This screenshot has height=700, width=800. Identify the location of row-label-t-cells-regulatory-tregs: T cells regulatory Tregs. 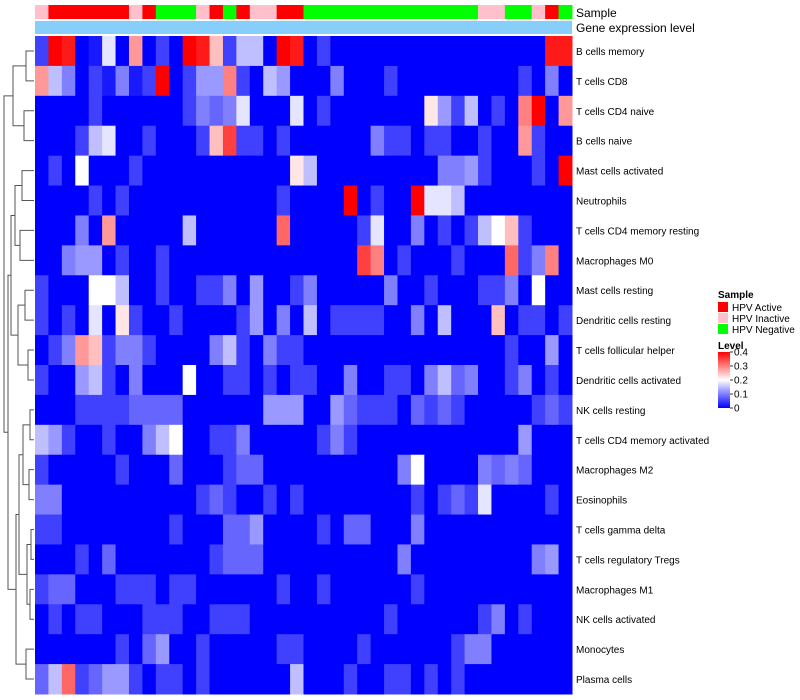
(628, 560).